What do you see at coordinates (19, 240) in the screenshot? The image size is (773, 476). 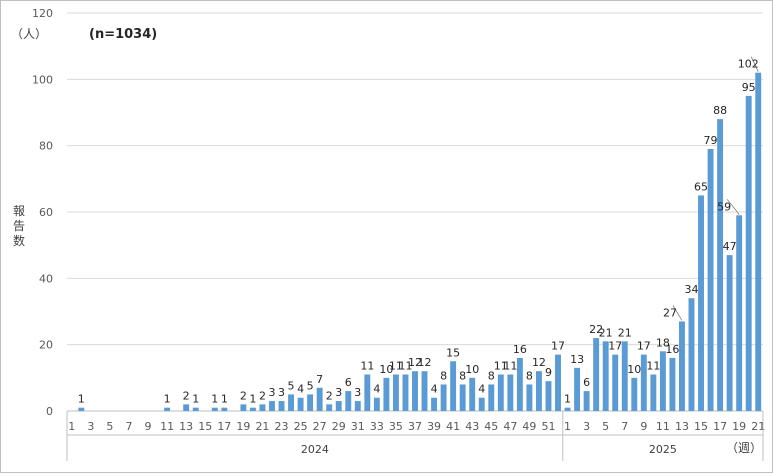 I see `y-axis-label-char: 数` at bounding box center [19, 240].